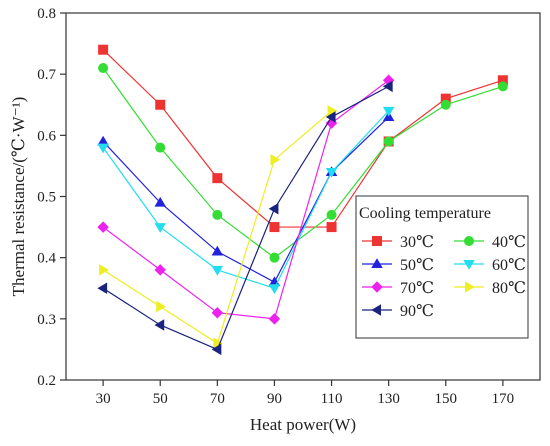  Describe the element at coordinates (303, 424) in the screenshot. I see `x-axis-title: Heat power(W)` at that location.